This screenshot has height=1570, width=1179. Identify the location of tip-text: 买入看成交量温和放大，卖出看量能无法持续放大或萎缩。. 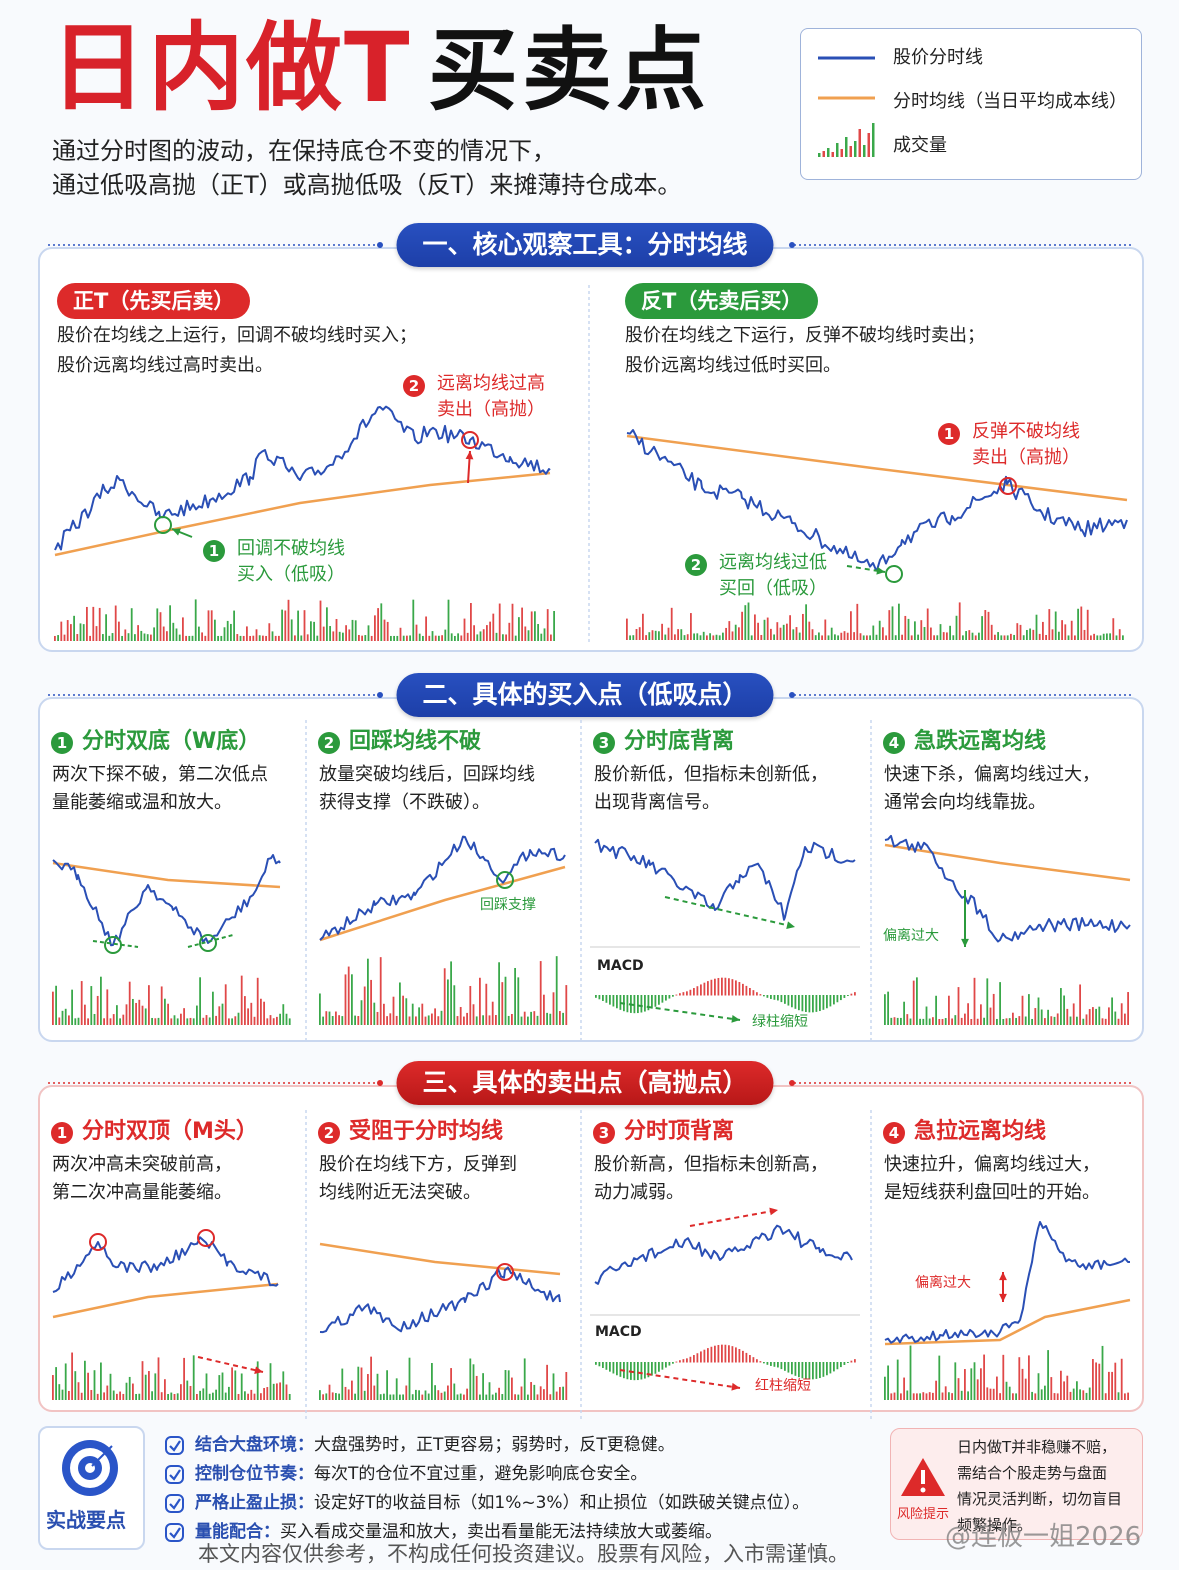
(501, 1532).